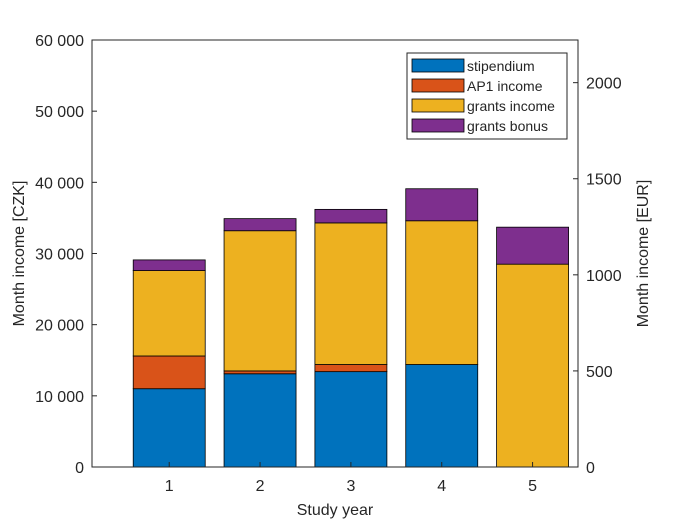 This screenshot has height=530, width=700. What do you see at coordinates (604, 180) in the screenshot?
I see `y-right-tick-label: 1500` at bounding box center [604, 180].